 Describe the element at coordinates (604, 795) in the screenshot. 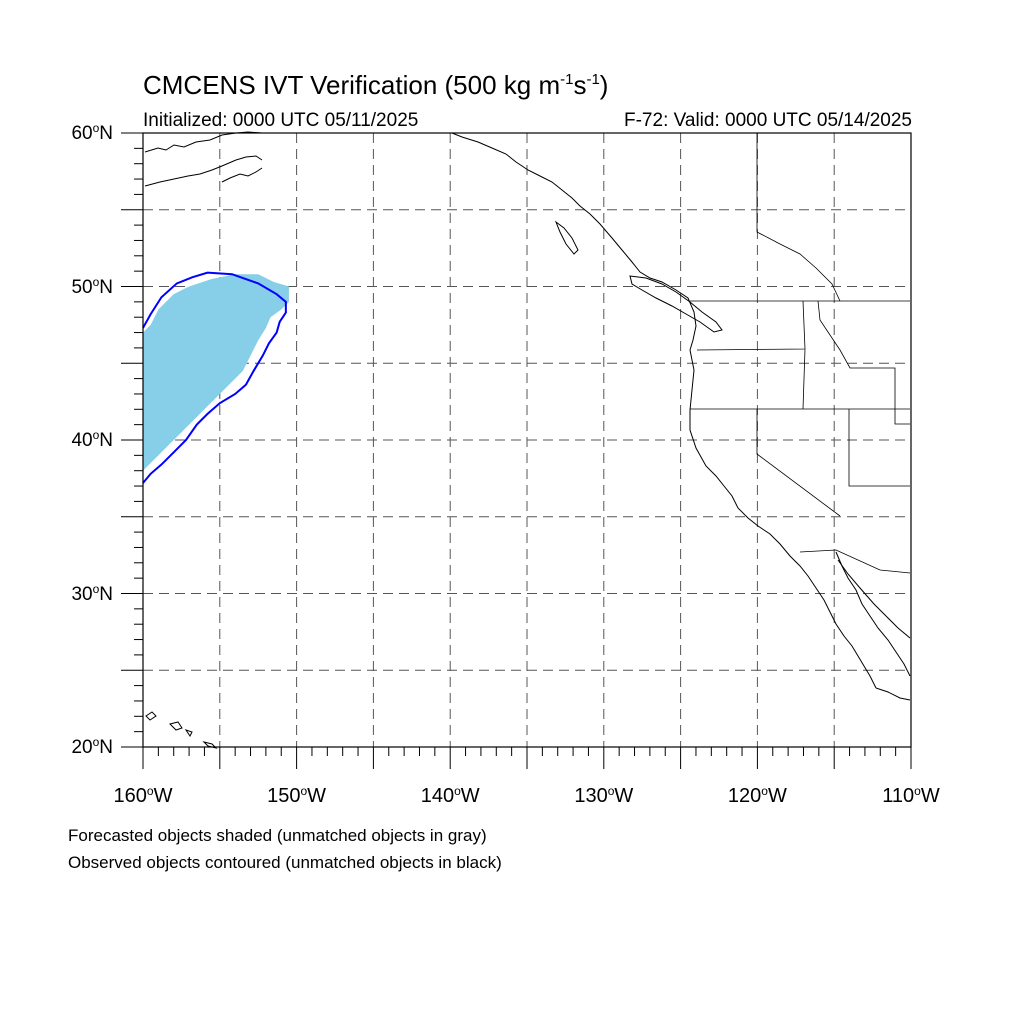

I see `lon-label: 130oW` at that location.